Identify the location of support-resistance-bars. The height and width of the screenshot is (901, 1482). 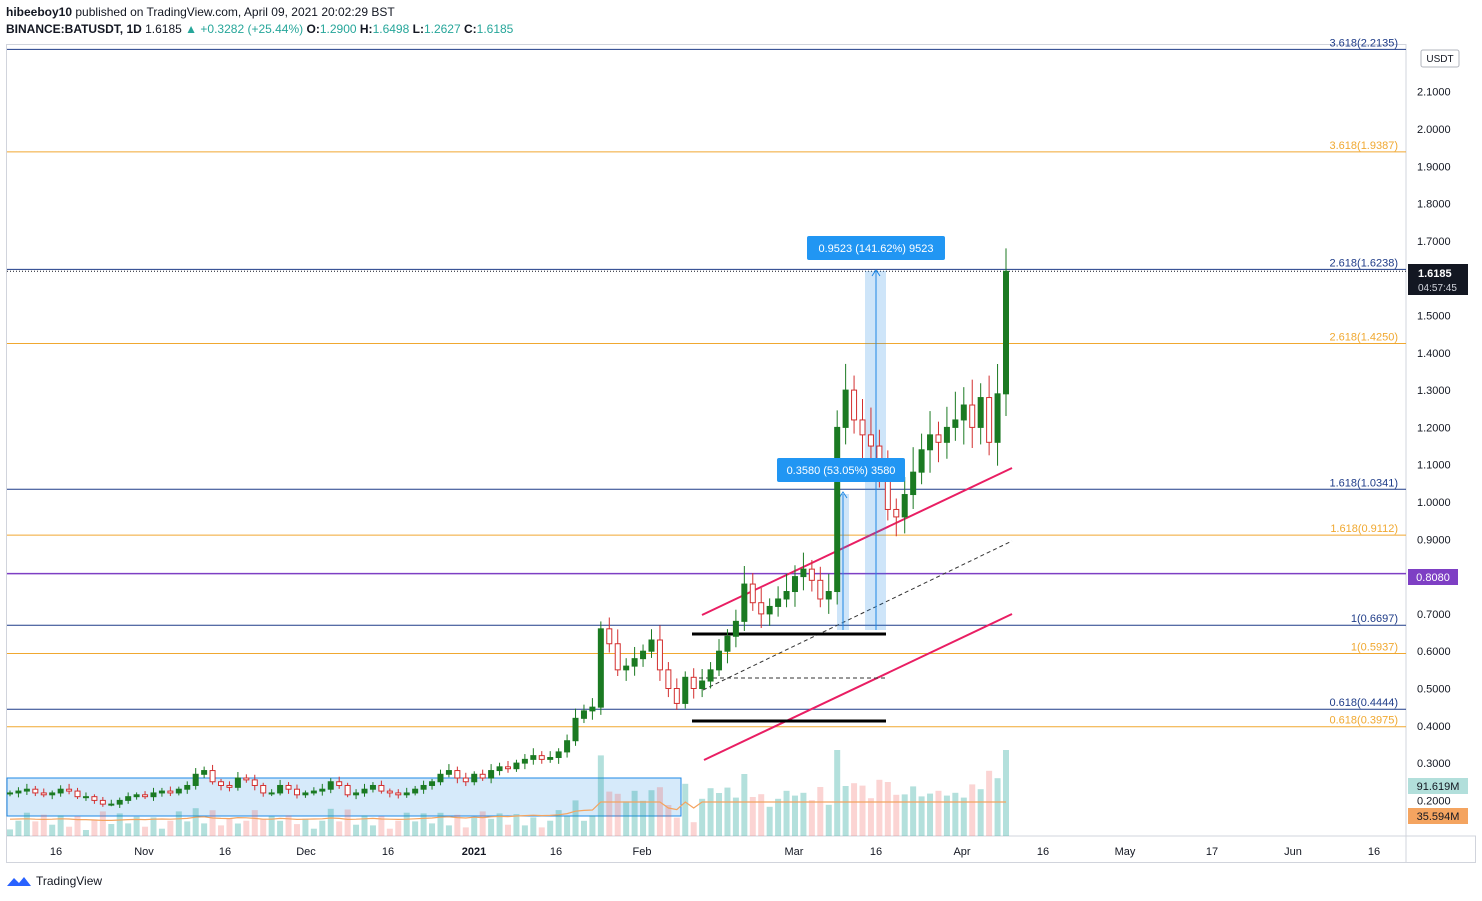
(789, 677).